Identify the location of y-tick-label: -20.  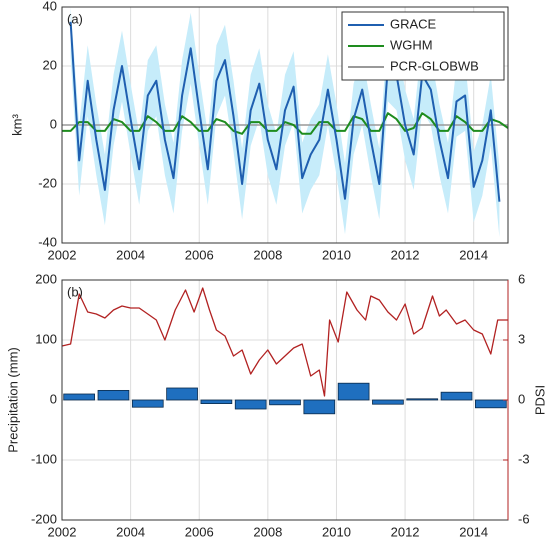
(47, 182).